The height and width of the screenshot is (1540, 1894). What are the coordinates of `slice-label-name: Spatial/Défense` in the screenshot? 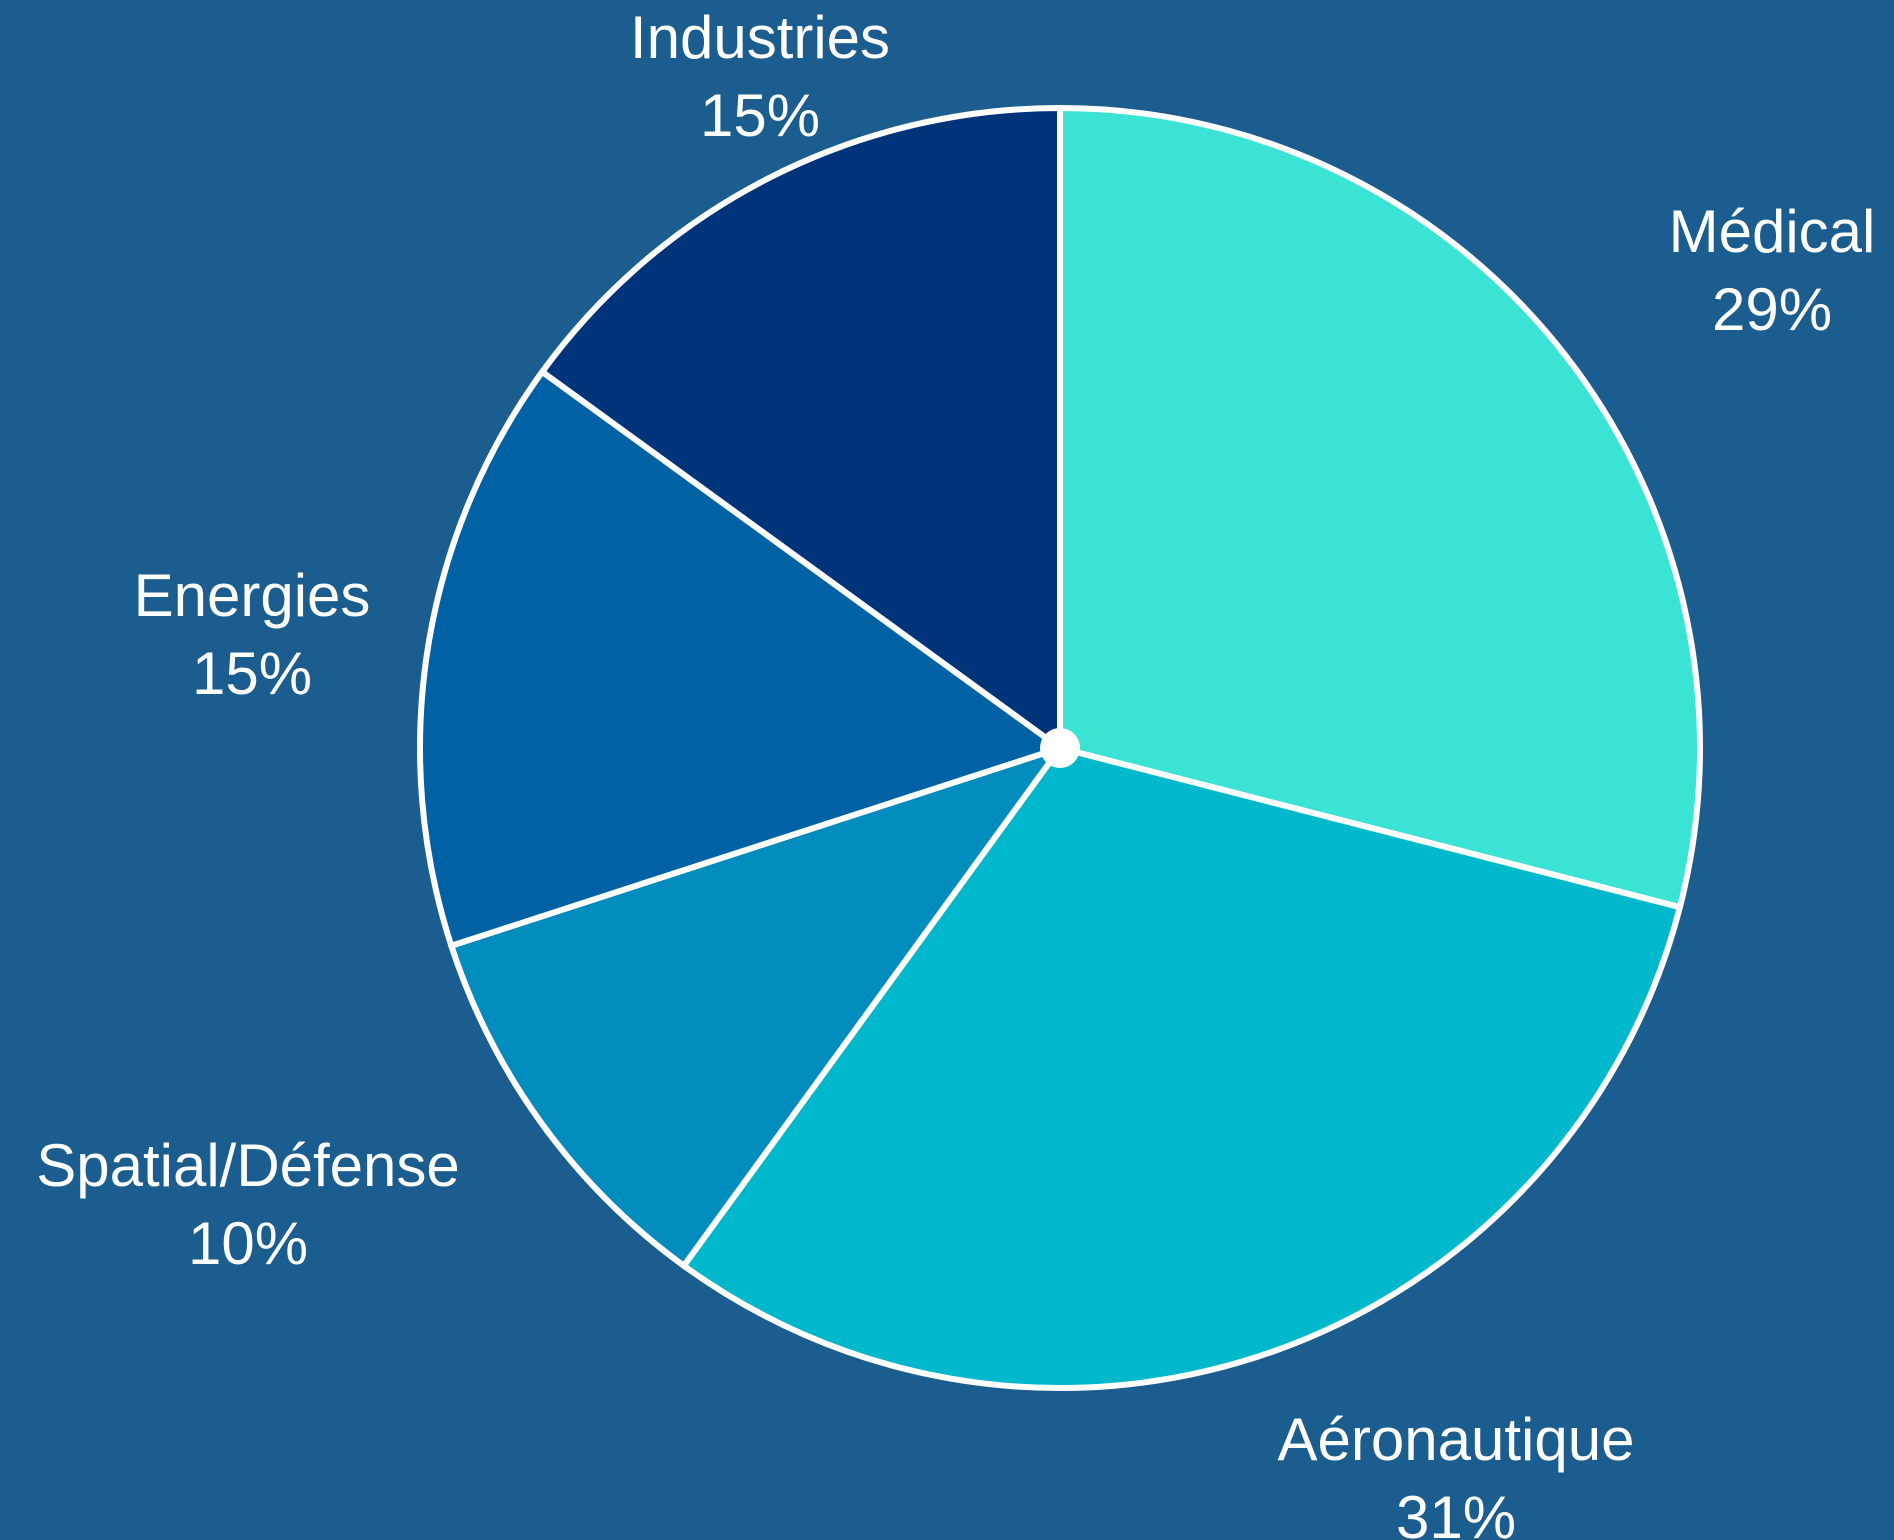 It's located at (248, 1165).